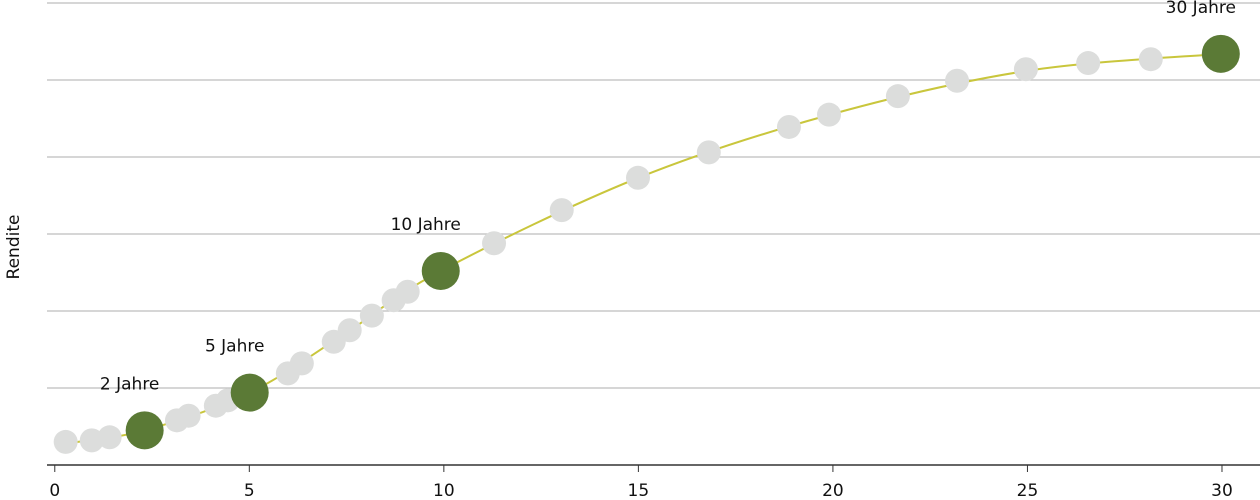 This screenshot has height=500, width=1260. What do you see at coordinates (235, 347) in the screenshot?
I see `point-label: 5 Jahre` at bounding box center [235, 347].